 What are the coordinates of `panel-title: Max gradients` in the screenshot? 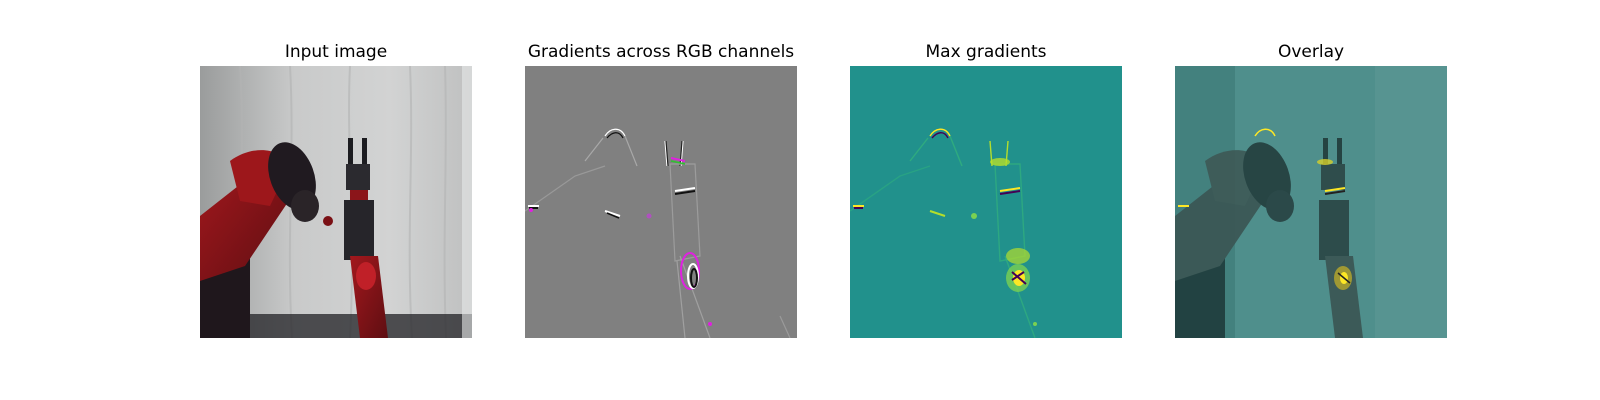 It's located at (986, 52).